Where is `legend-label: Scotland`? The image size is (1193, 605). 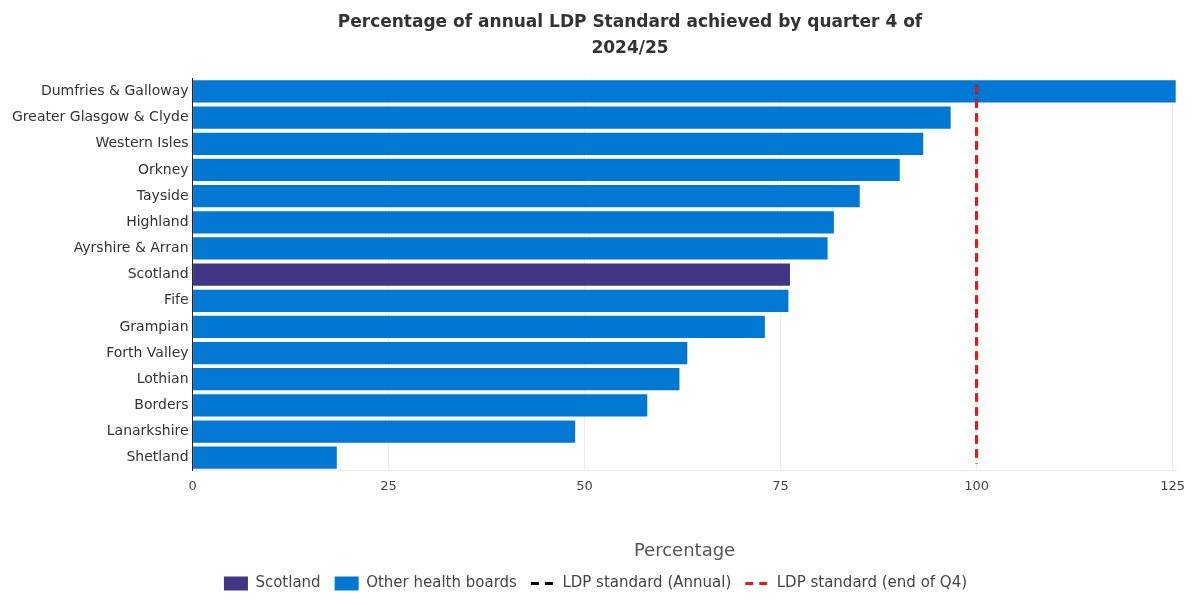
legend-label: Scotland is located at coordinates (288, 582).